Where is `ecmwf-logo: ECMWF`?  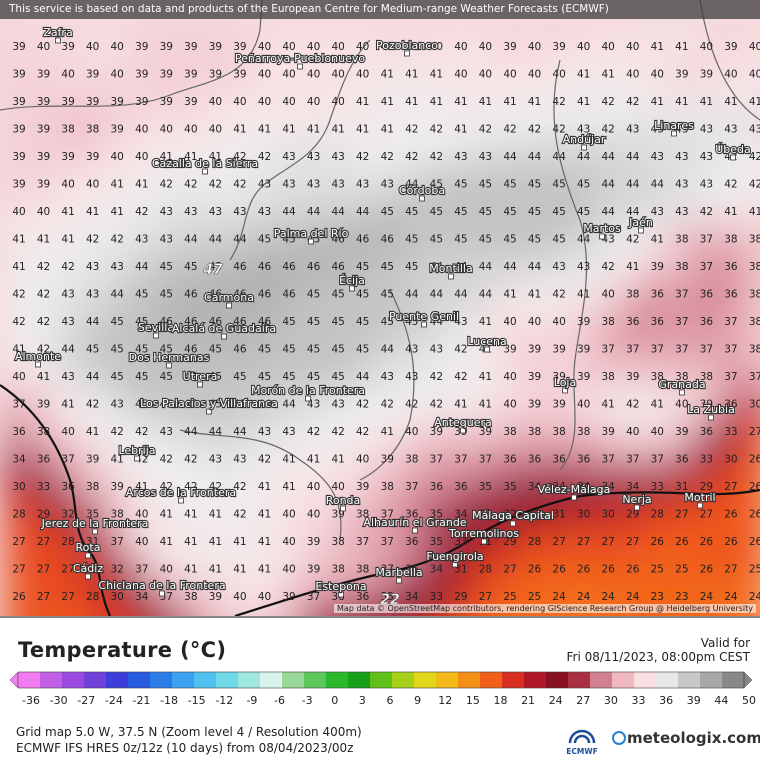 ecmwf-logo: ECMWF is located at coordinates (582, 742).